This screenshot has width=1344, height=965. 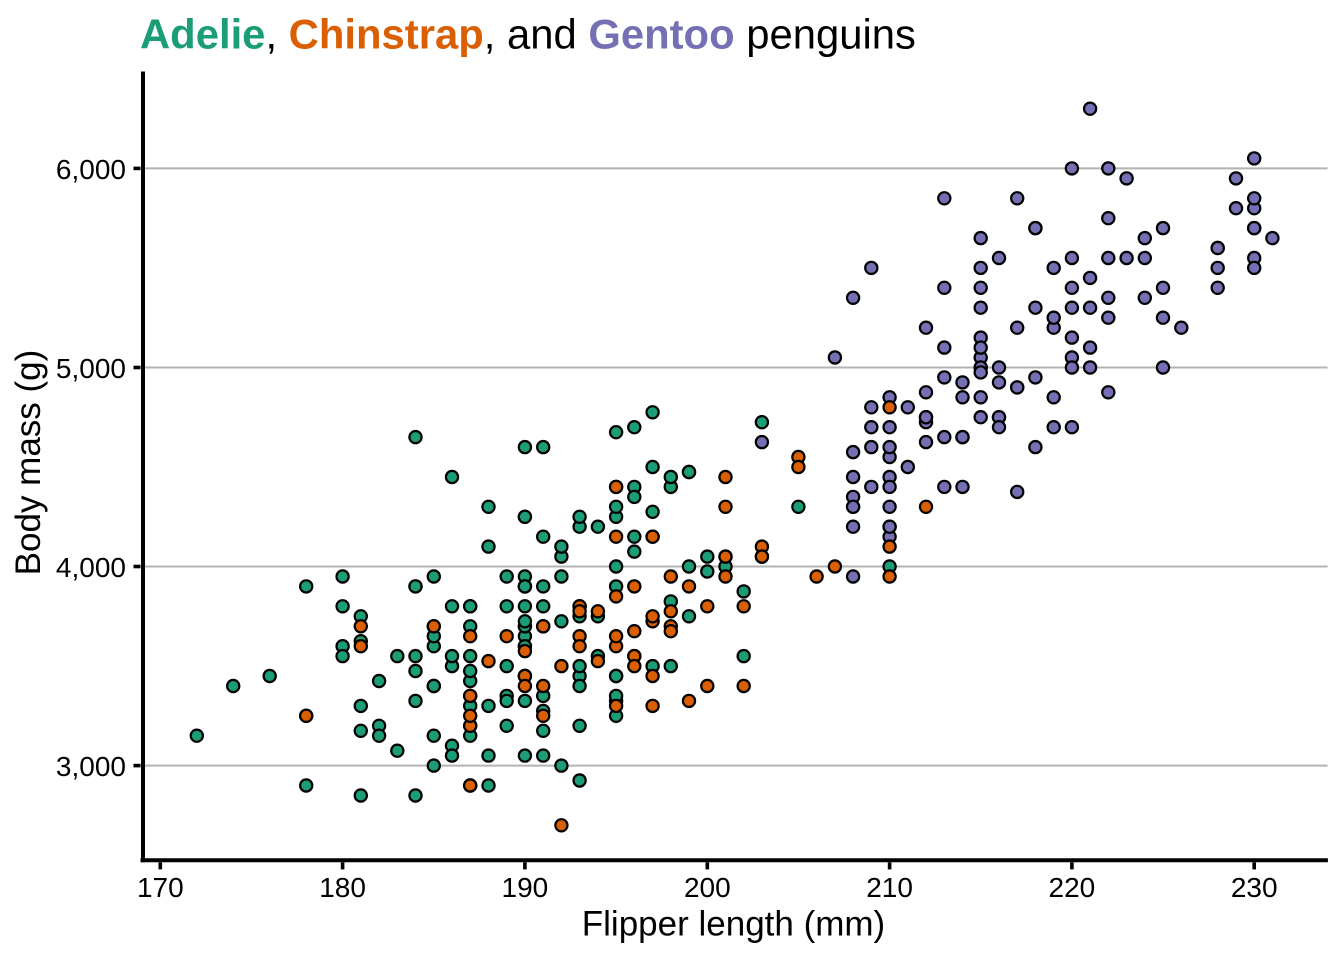 What do you see at coordinates (1072, 887) in the screenshot?
I see `svg-text: 220` at bounding box center [1072, 887].